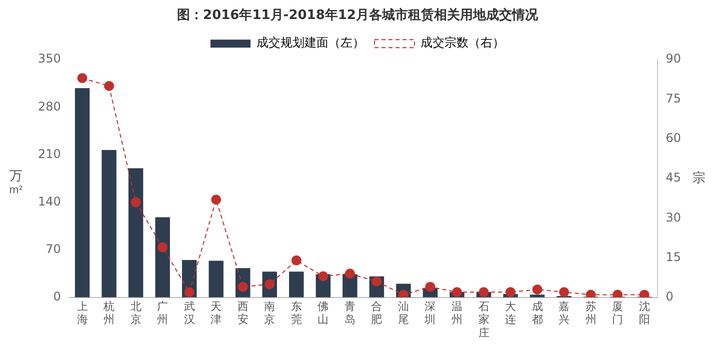 The height and width of the screenshot is (349, 715). What do you see at coordinates (674, 98) in the screenshot?
I see `y2-tick-label: 75` at bounding box center [674, 98].